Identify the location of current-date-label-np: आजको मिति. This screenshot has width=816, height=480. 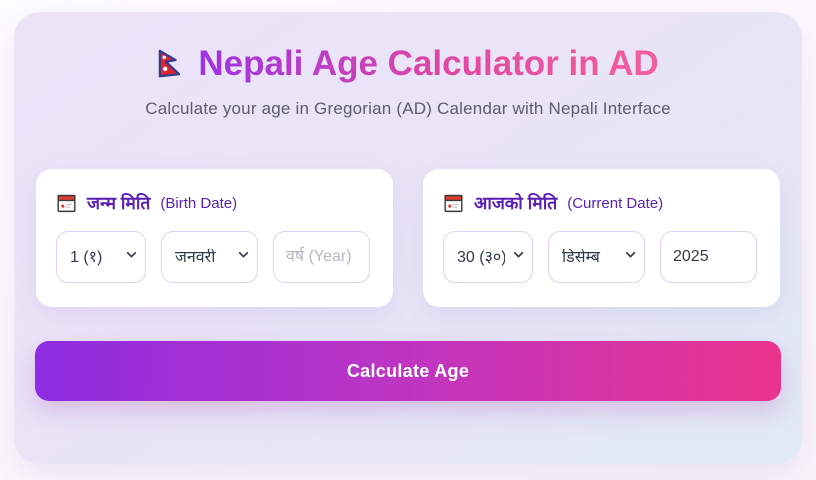
(516, 203).